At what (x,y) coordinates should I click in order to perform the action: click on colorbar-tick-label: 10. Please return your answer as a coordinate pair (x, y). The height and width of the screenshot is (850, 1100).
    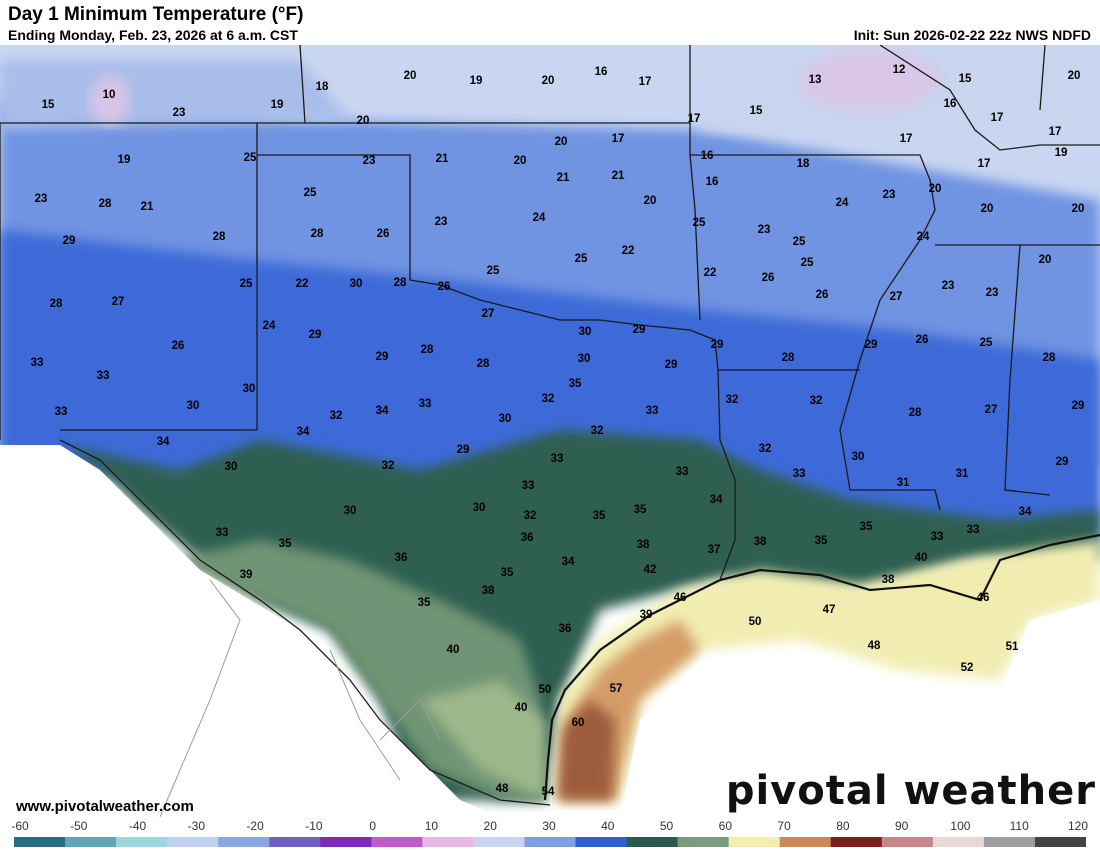
    Looking at the image, I should click on (431, 826).